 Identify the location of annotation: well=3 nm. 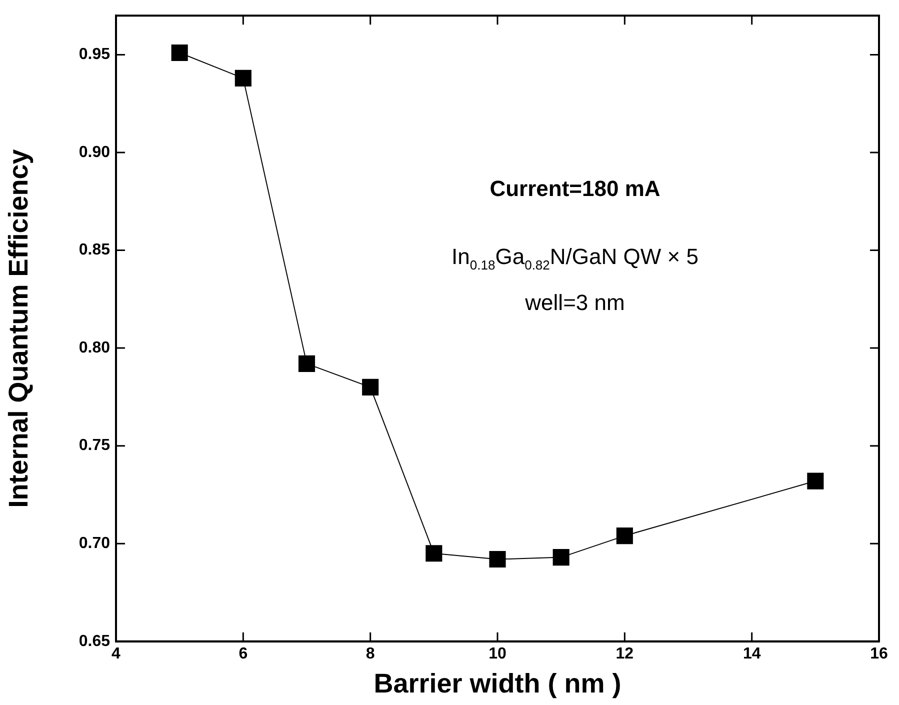
(575, 303).